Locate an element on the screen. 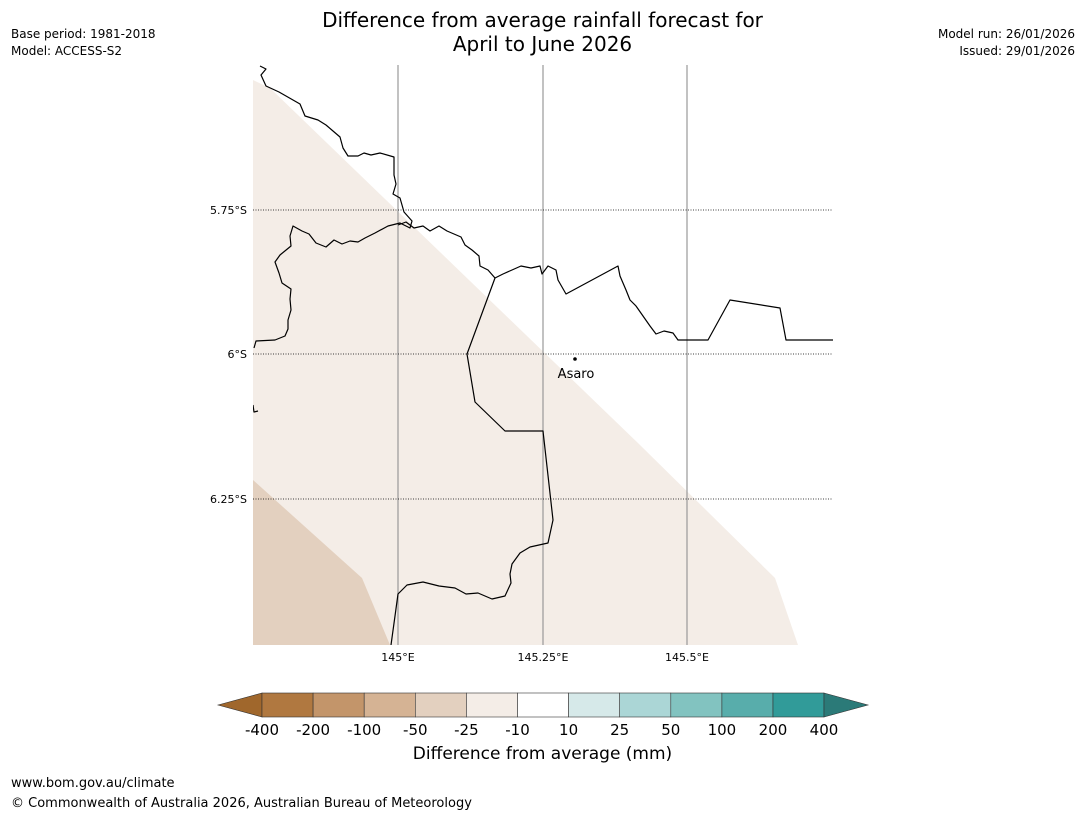 This screenshot has width=1085, height=816. cb-tick-label: -10 is located at coordinates (517, 730).